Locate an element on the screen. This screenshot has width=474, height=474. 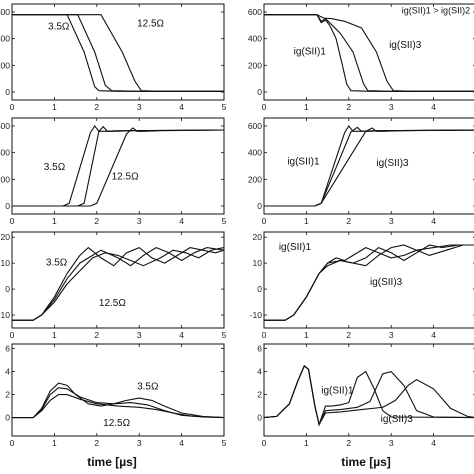
x-axis-title-right: time [µs] is located at coordinates (366, 462).